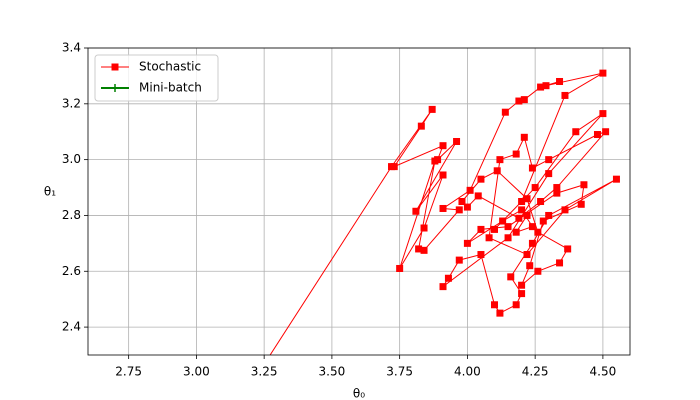 The image size is (700, 400). Describe the element at coordinates (128, 372) in the screenshot. I see `x-tick-label: 2.75` at that location.